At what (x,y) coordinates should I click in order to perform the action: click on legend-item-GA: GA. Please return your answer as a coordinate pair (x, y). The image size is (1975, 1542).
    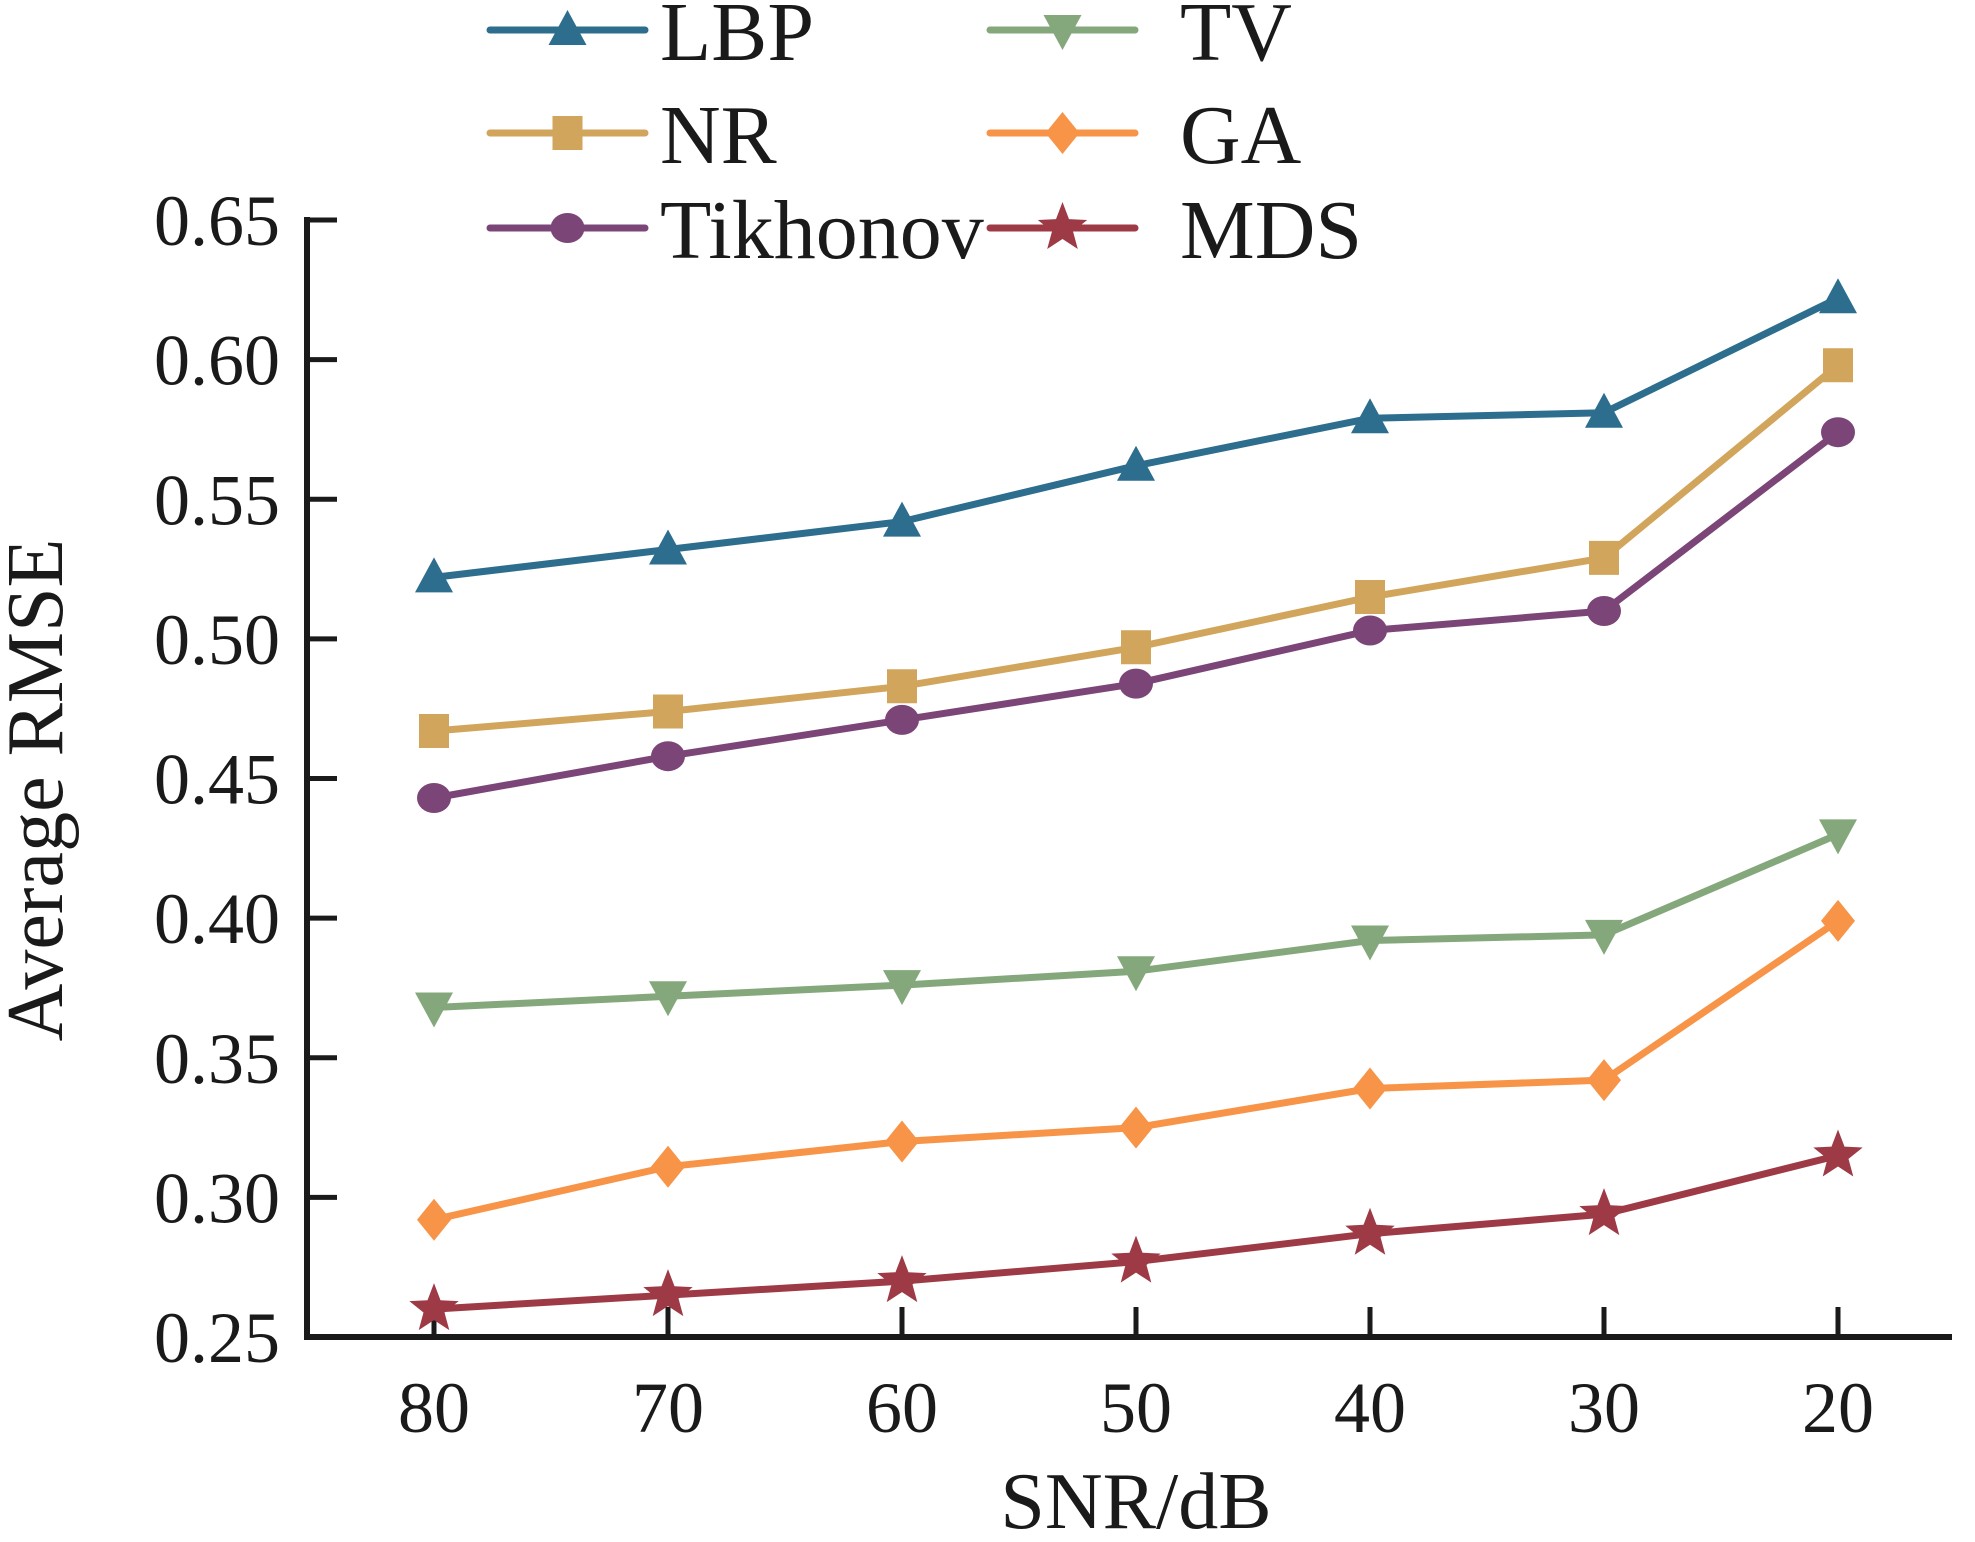
    Looking at the image, I should click on (1144, 135).